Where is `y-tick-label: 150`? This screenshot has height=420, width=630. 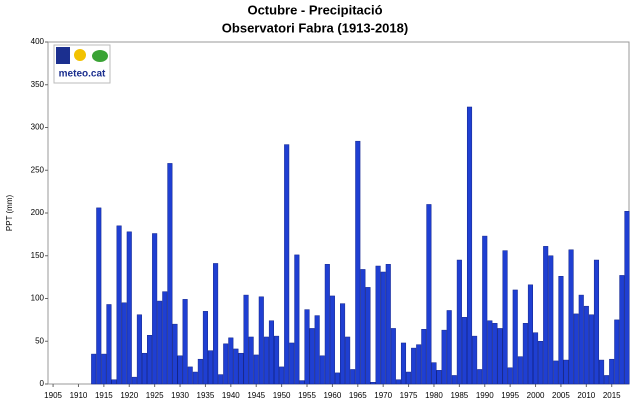
y-tick-label: 150 is located at coordinates (38, 255).